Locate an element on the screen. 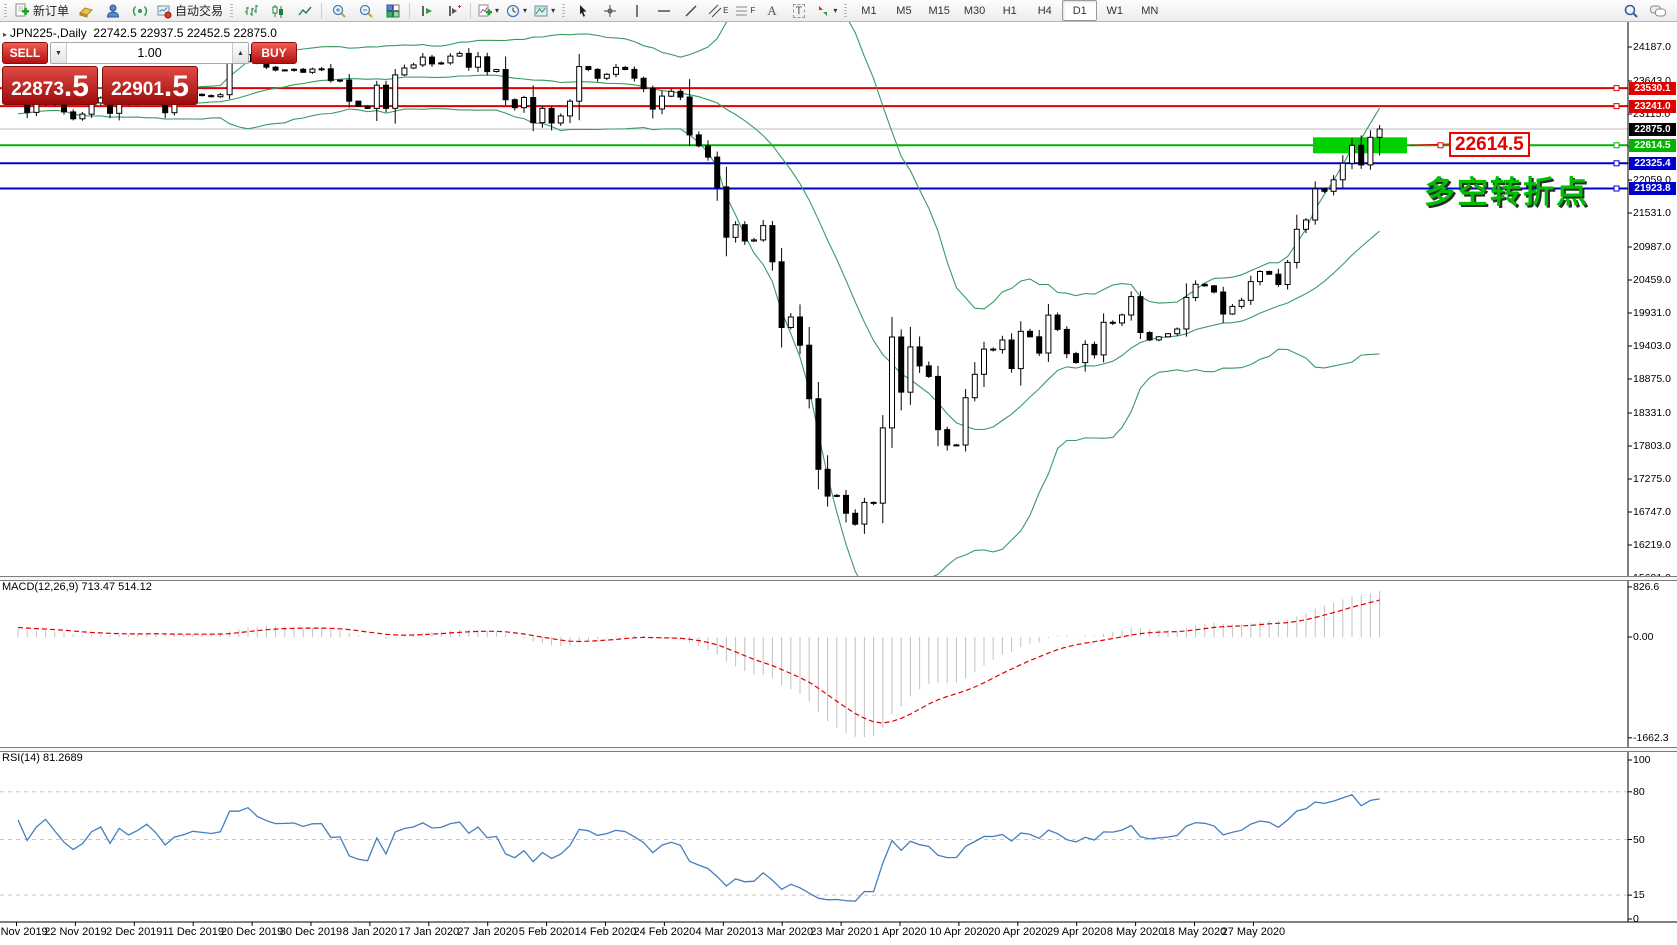 This screenshot has height=945, width=1677. price-tick-label: 19931.0 is located at coordinates (1652, 313).